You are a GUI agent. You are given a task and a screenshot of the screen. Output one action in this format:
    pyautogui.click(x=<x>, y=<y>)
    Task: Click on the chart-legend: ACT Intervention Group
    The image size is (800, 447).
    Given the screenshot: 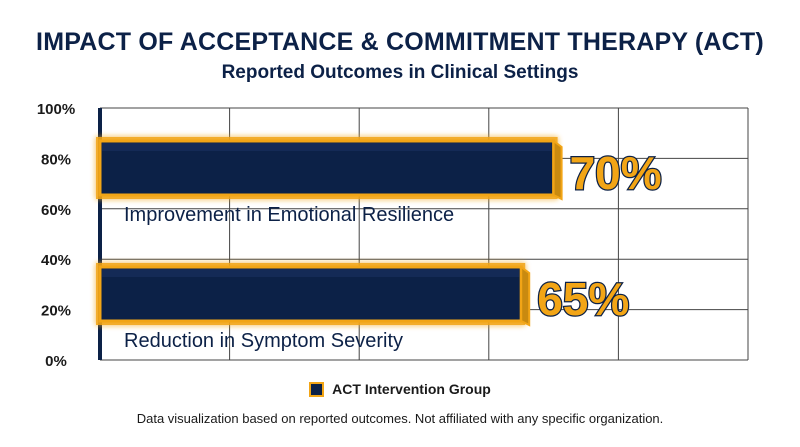 What is the action you would take?
    pyautogui.click(x=400, y=389)
    